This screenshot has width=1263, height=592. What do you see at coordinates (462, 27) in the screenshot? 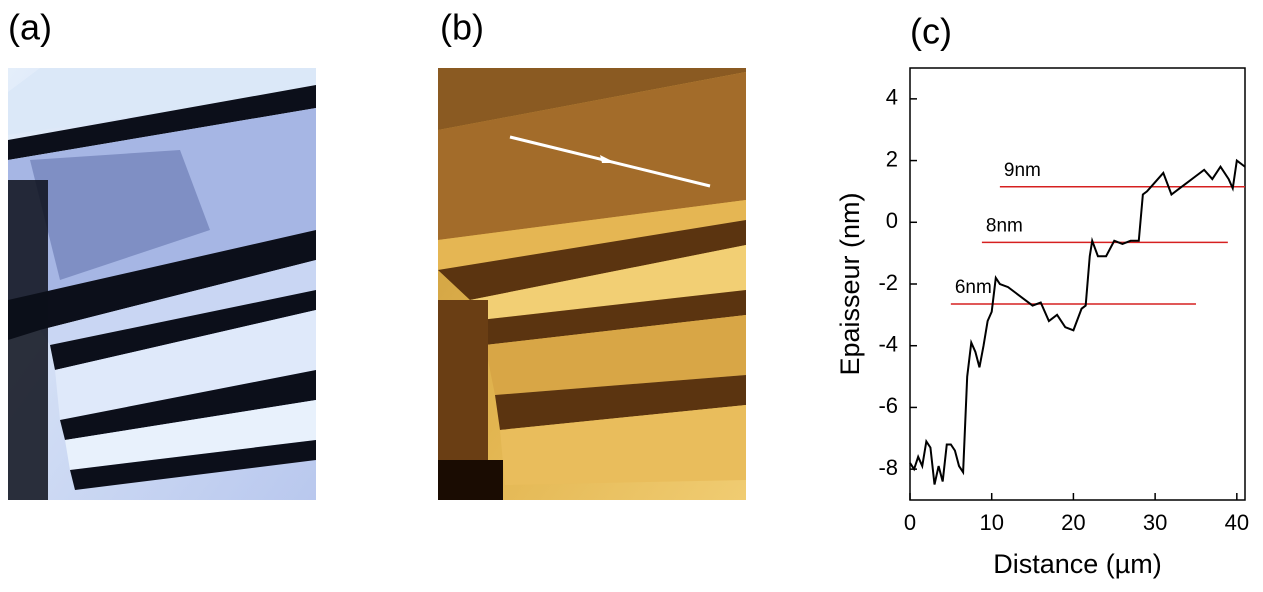
I see `panel-label: (b)` at bounding box center [462, 27].